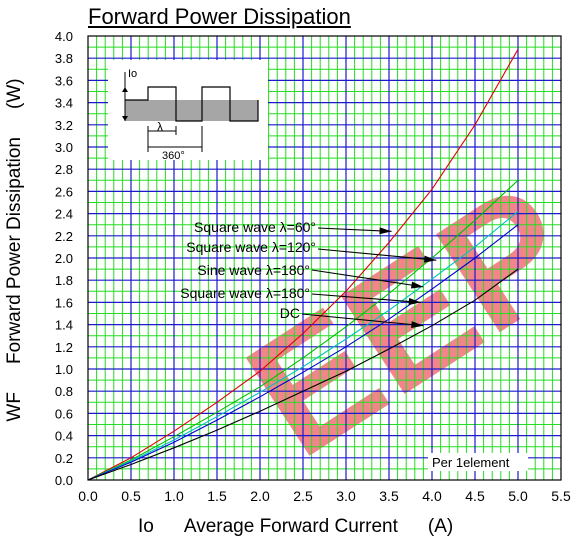 The width and height of the screenshot is (573, 547). What do you see at coordinates (64, 191) in the screenshot?
I see `y-tick-label: 2.6` at bounding box center [64, 191].